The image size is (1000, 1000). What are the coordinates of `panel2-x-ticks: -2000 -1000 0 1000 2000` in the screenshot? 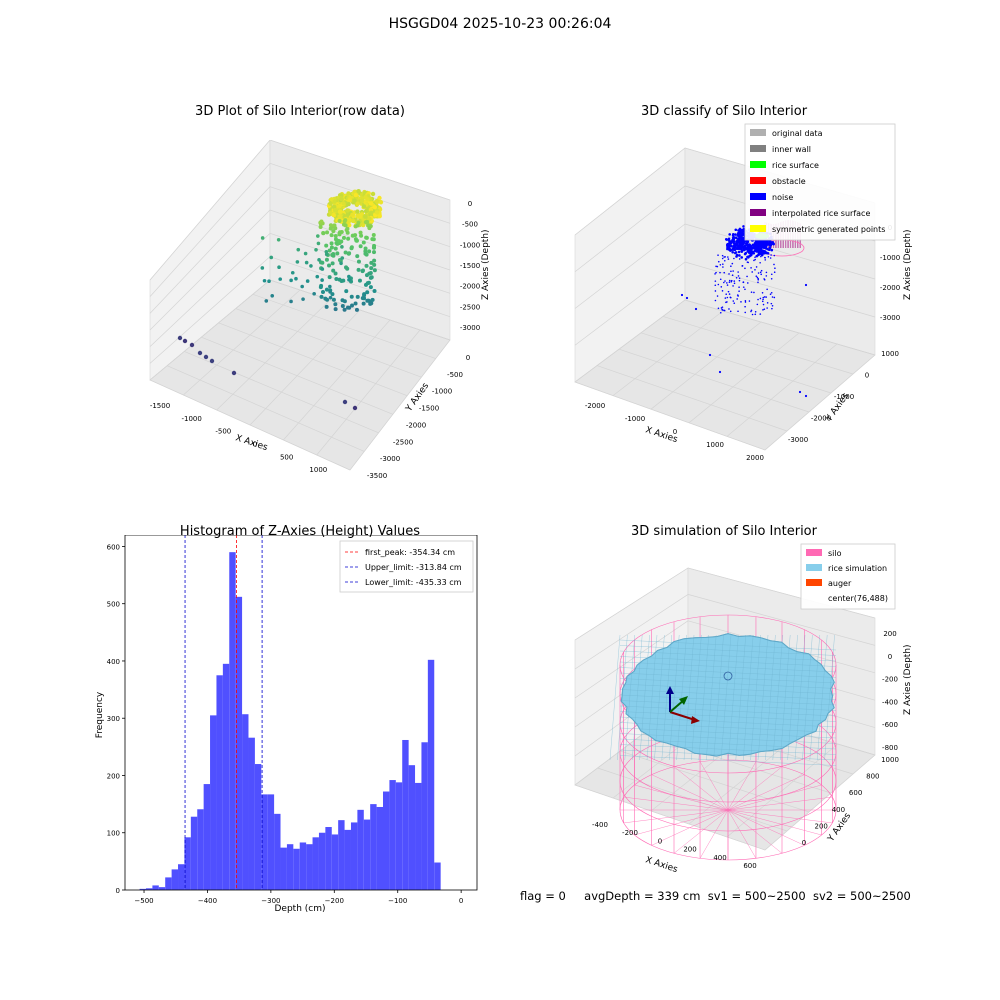 It's located at (674, 432).